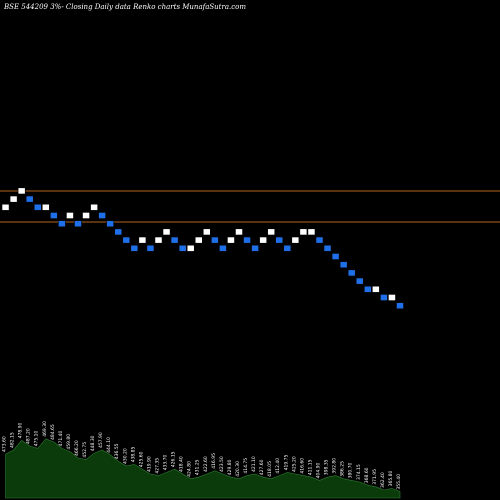  What do you see at coordinates (149, 464) in the screenshot?
I see `volume-price-label: 419.90` at bounding box center [149, 464].